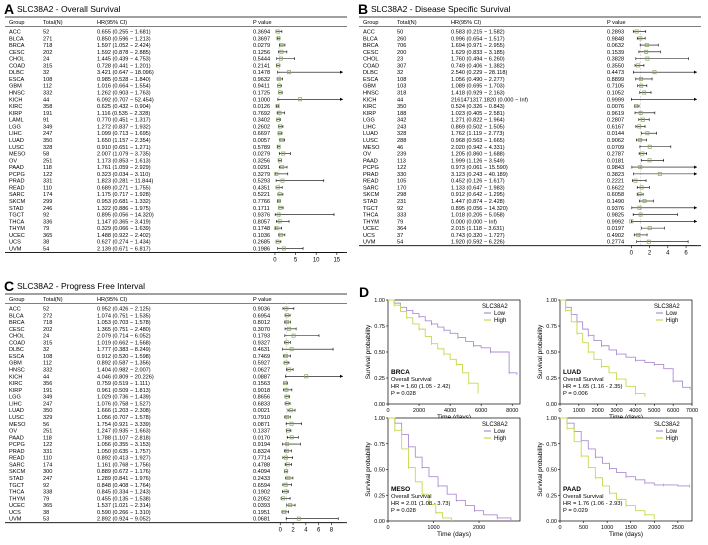 Image resolution: width=708 pixels, height=545 pixels. I want to click on hr-ci-cell: 0.912 (0.642 − 1.295), so click(478, 195).